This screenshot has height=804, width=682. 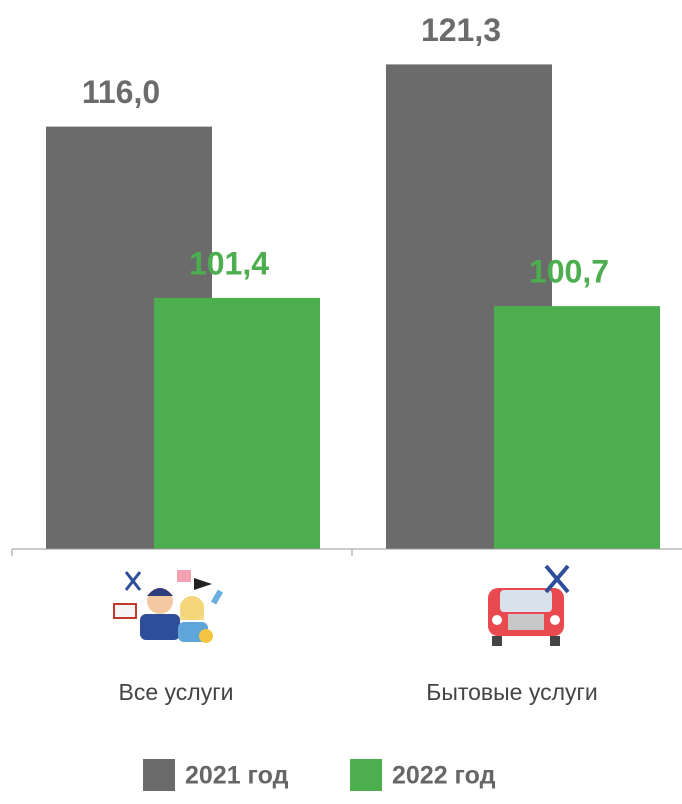 I want to click on household-icon, so click(x=529, y=605).